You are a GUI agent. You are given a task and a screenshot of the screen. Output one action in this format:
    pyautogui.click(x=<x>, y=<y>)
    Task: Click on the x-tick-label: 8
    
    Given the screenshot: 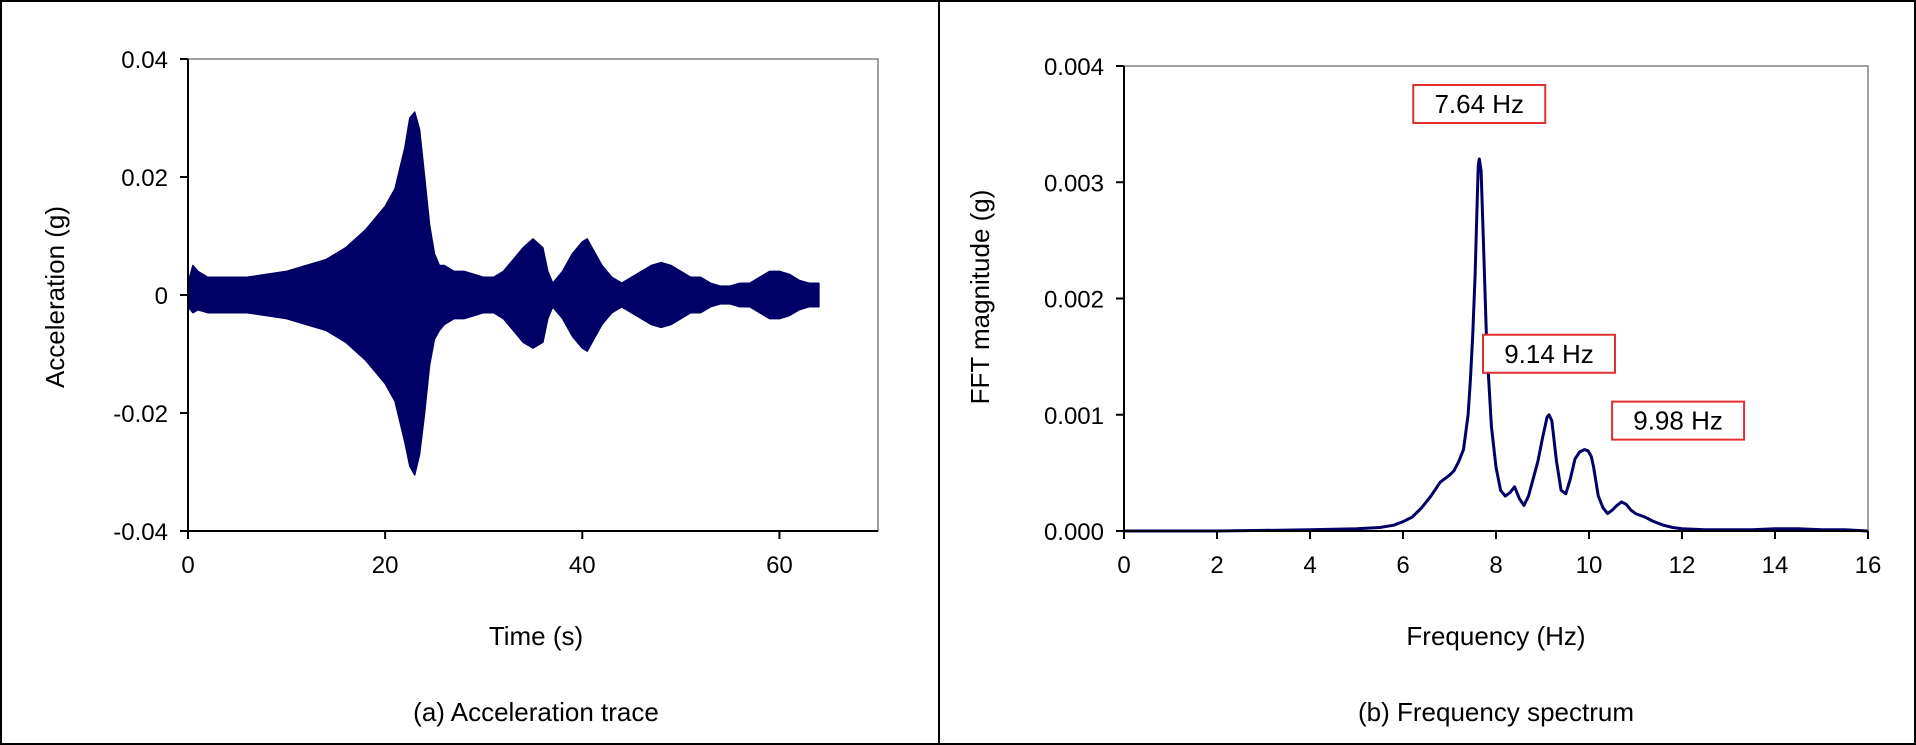 What is the action you would take?
    pyautogui.click(x=1495, y=565)
    